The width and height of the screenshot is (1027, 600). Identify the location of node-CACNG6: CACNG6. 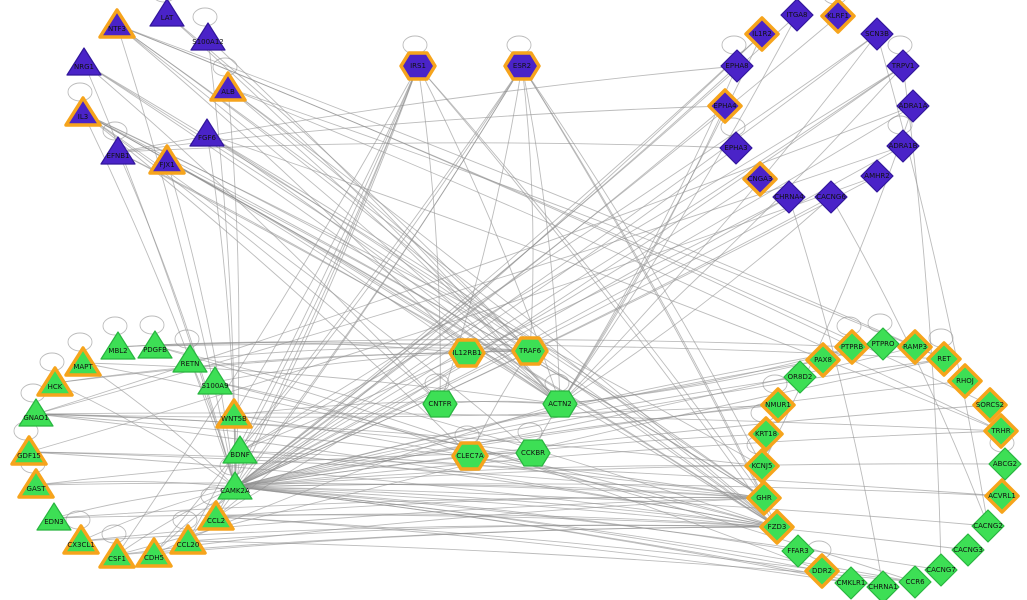
(831, 197).